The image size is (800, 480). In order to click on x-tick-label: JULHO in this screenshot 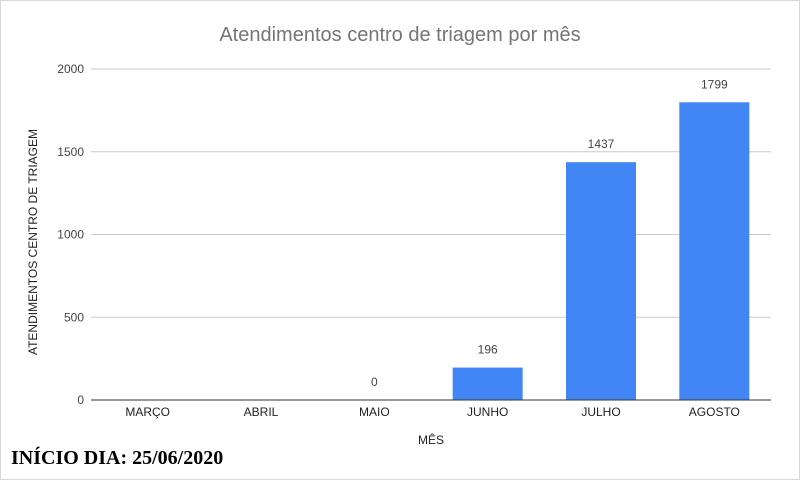, I will do `click(600, 412)`.